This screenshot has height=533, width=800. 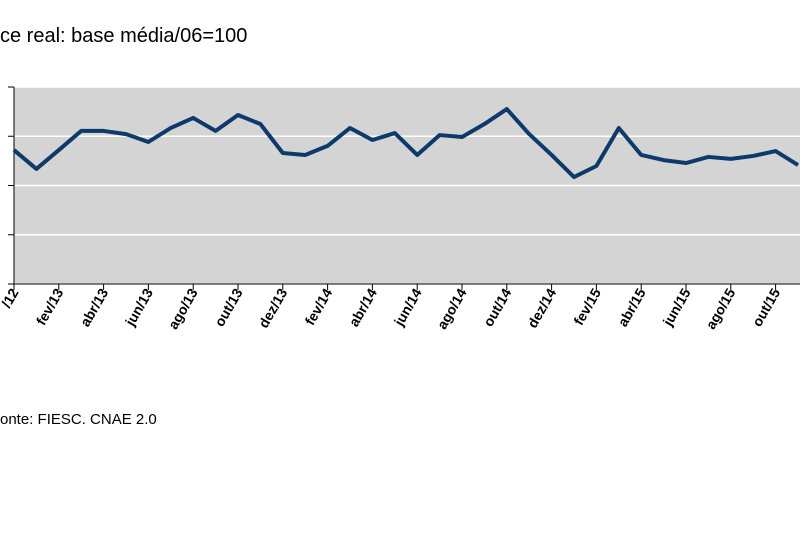 I want to click on x-tick-label: abr/15, so click(x=631, y=307).